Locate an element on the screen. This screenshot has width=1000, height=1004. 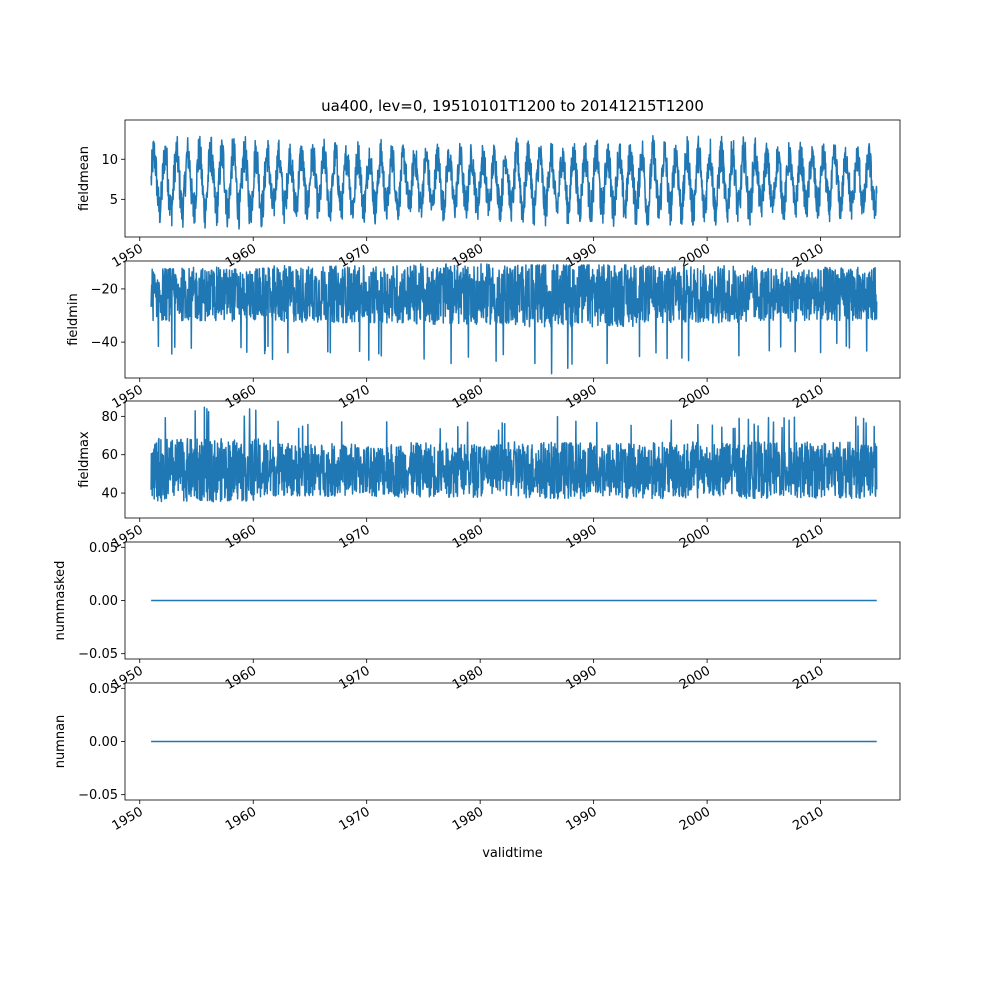
axes-frame-fieldmax is located at coordinates (512, 459).